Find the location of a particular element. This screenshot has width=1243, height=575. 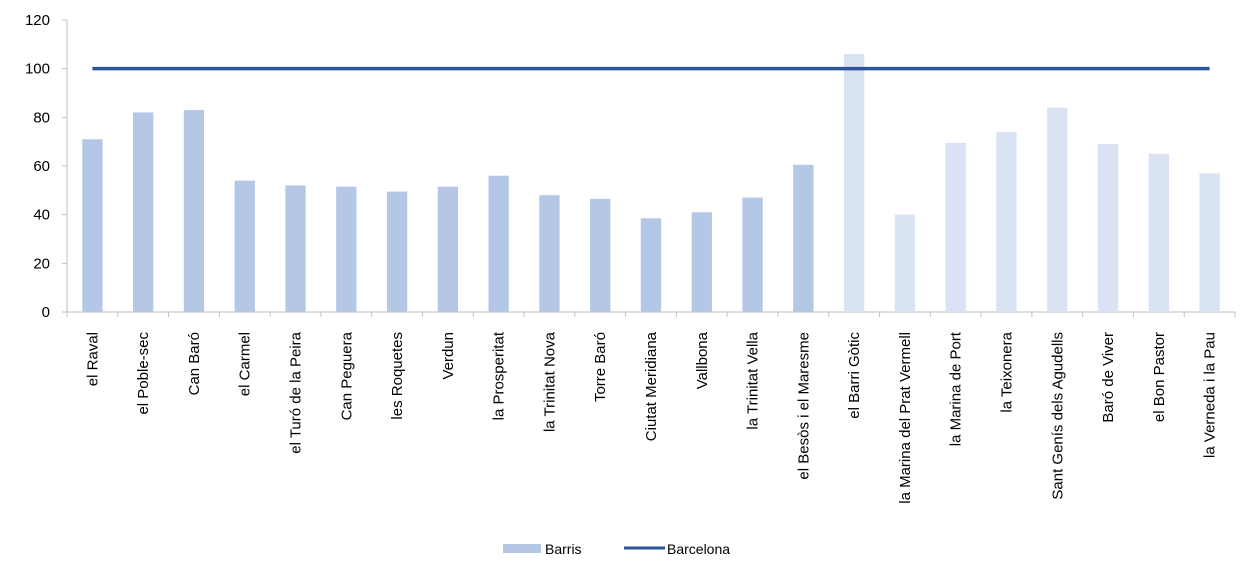

x-tick-label: Torre Baró is located at coordinates (600, 367).